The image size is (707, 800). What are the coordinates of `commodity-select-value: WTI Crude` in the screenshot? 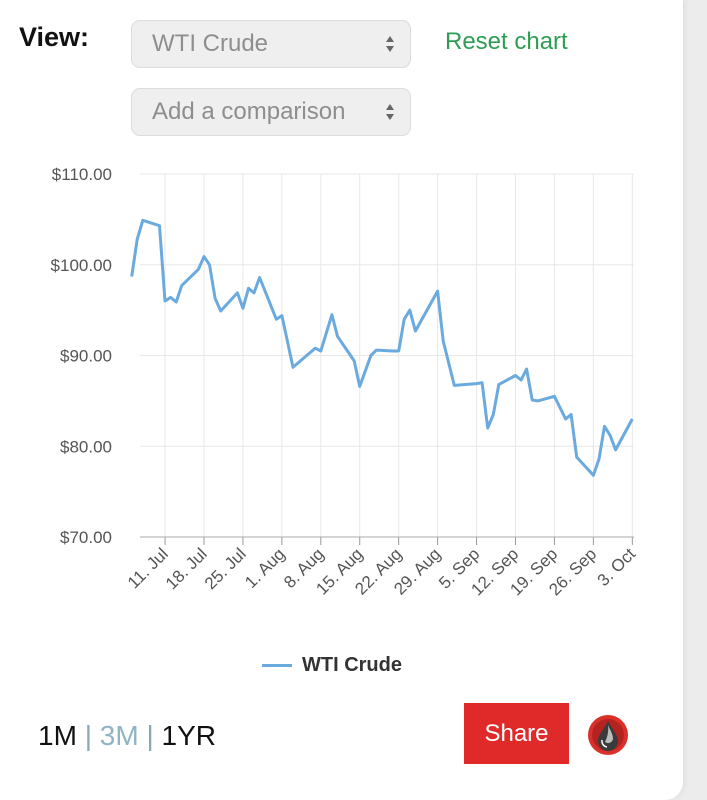 It's located at (210, 43).